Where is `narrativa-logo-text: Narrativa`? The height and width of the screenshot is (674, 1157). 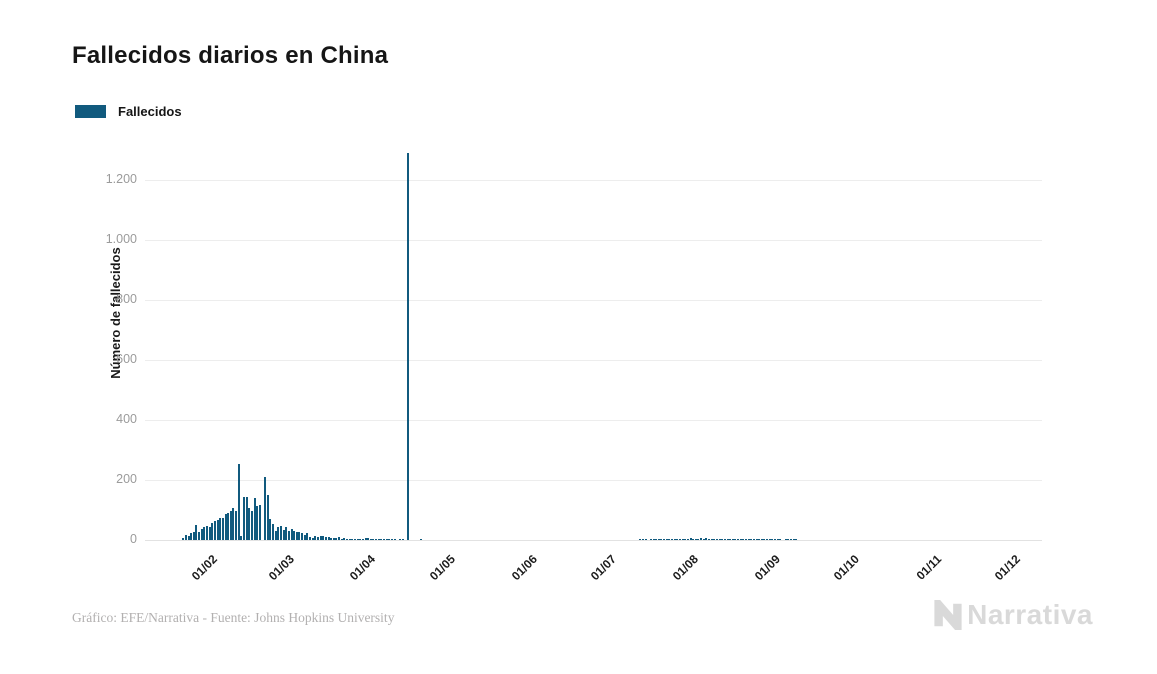 narrativa-logo-text: Narrativa is located at coordinates (1030, 614).